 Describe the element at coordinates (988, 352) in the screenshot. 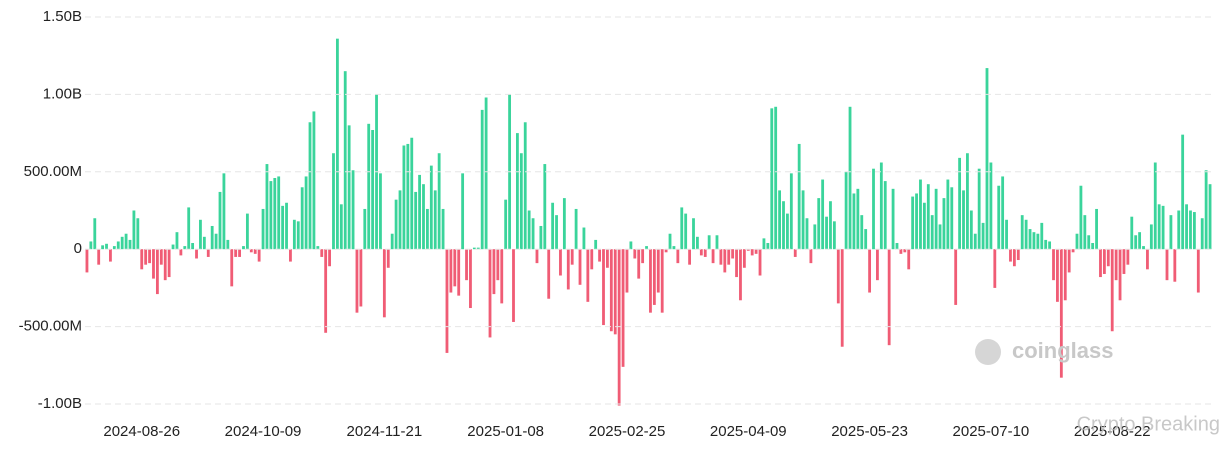

I see `watermark-logo` at that location.